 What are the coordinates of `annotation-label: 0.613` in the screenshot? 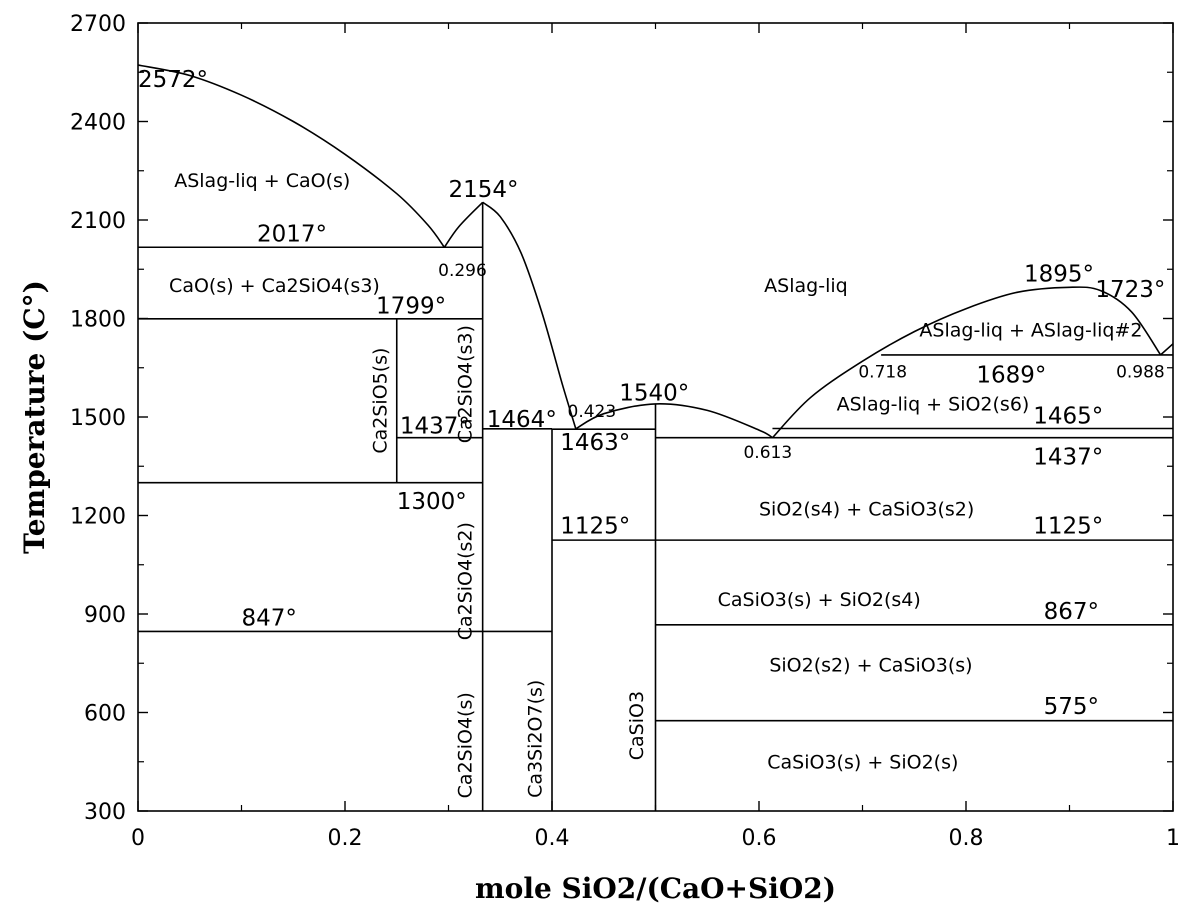 It's located at (767, 453).